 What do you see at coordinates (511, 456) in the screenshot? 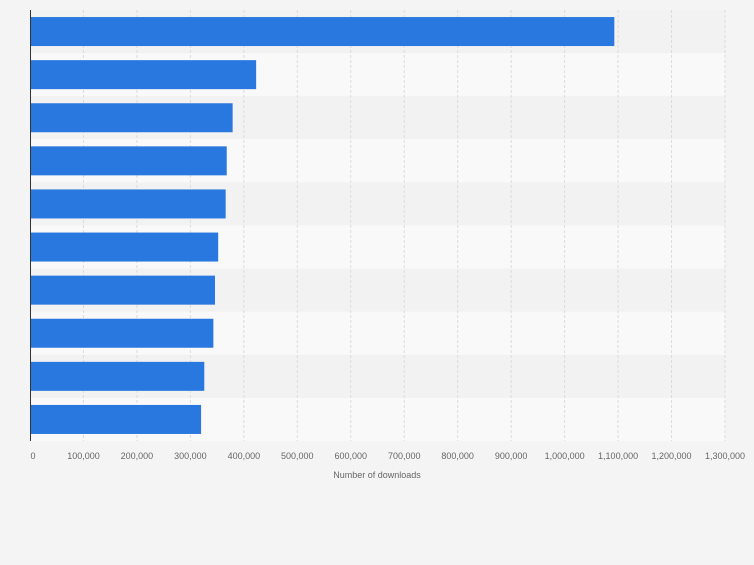
I see `tick-label: 900,000` at bounding box center [511, 456].